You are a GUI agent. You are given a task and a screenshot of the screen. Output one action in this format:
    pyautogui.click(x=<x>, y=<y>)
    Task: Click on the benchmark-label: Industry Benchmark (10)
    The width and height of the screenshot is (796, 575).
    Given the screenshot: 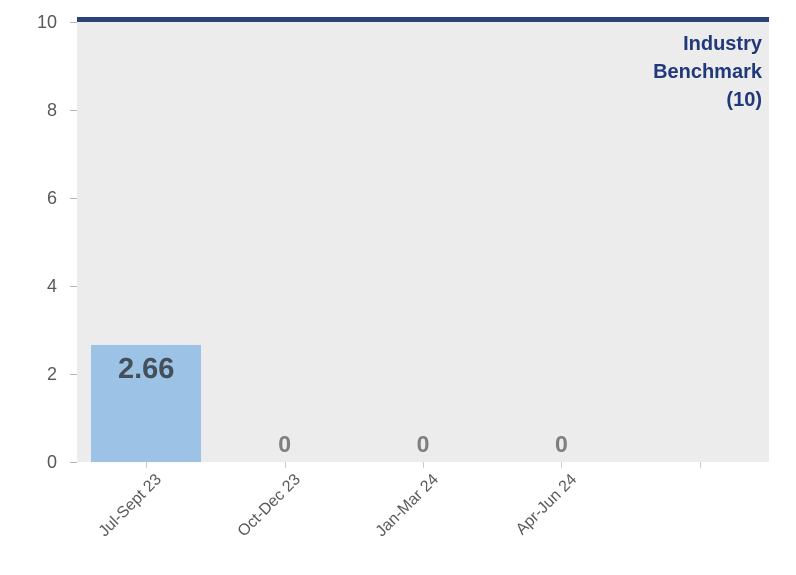 What is the action you would take?
    pyautogui.click(x=707, y=72)
    